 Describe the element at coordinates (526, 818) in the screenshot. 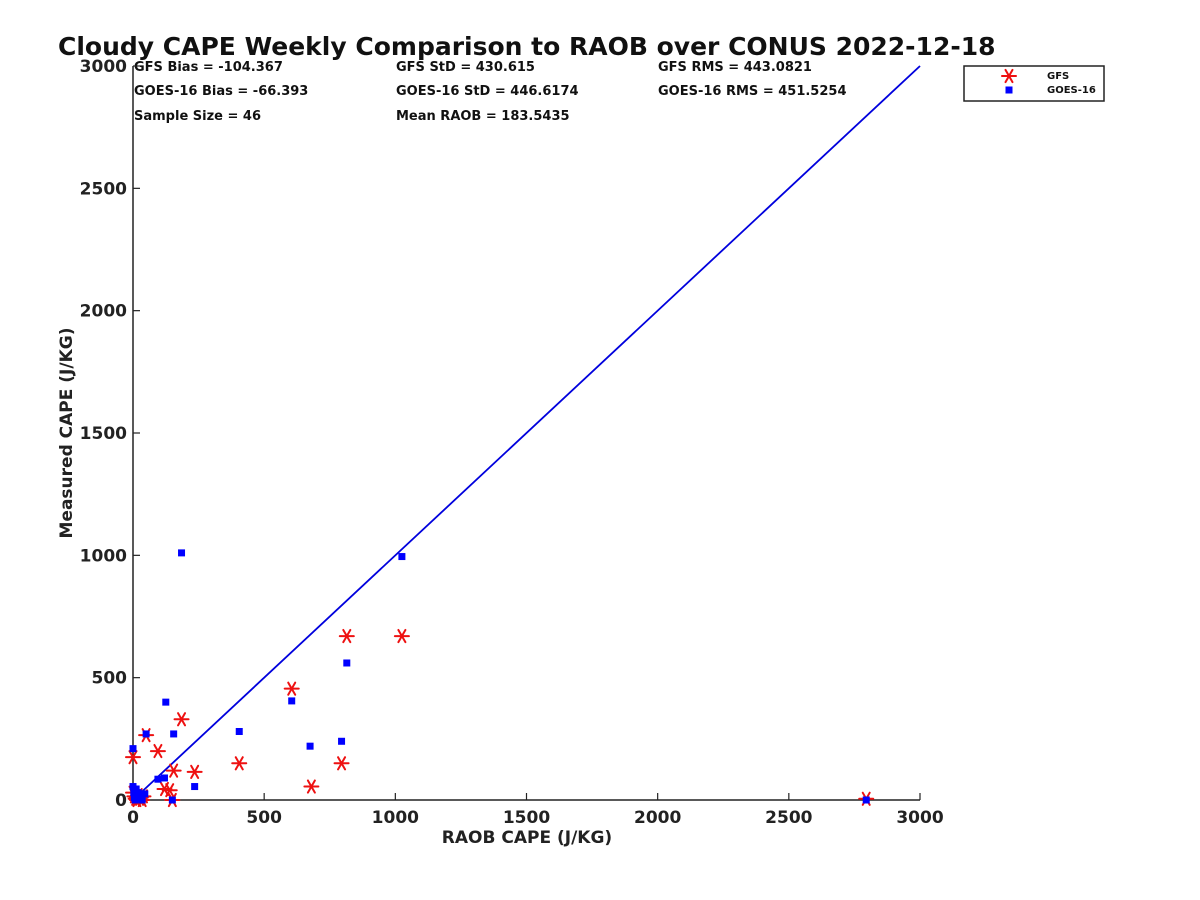

I see `x-tick-label: 1500` at that location.